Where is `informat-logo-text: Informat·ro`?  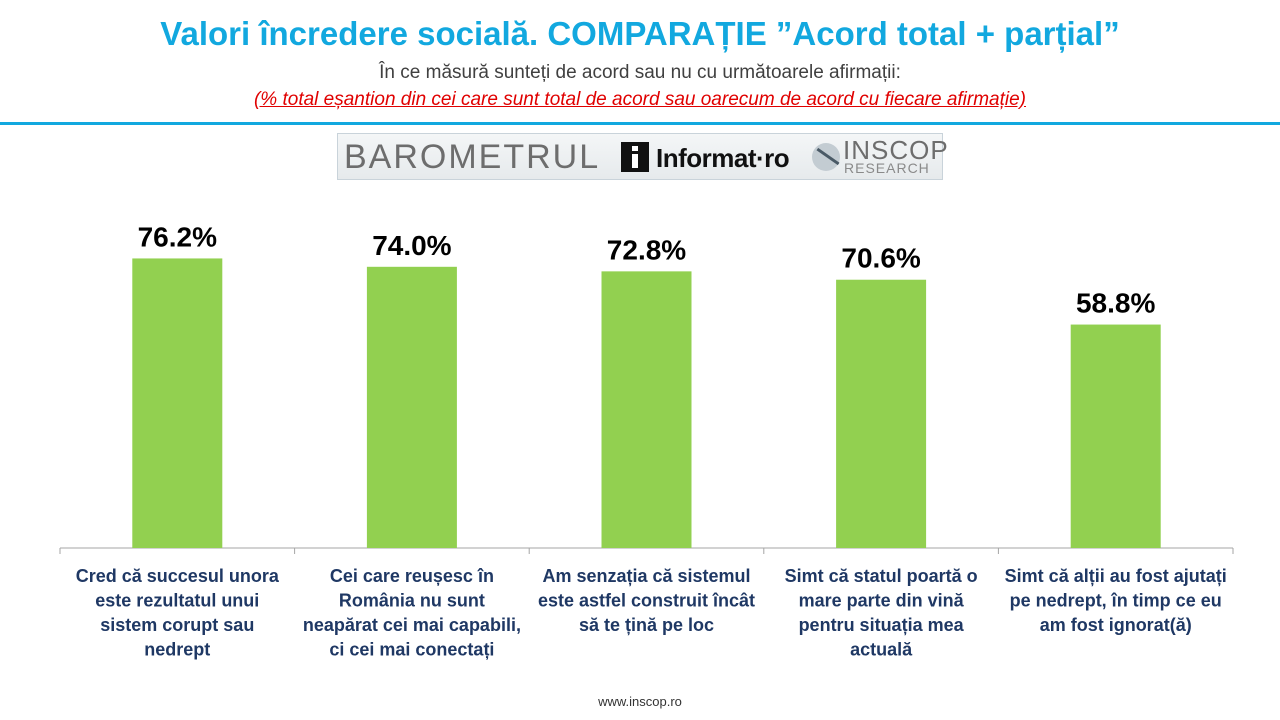
informat-logo-text: Informat·ro is located at coordinates (723, 158).